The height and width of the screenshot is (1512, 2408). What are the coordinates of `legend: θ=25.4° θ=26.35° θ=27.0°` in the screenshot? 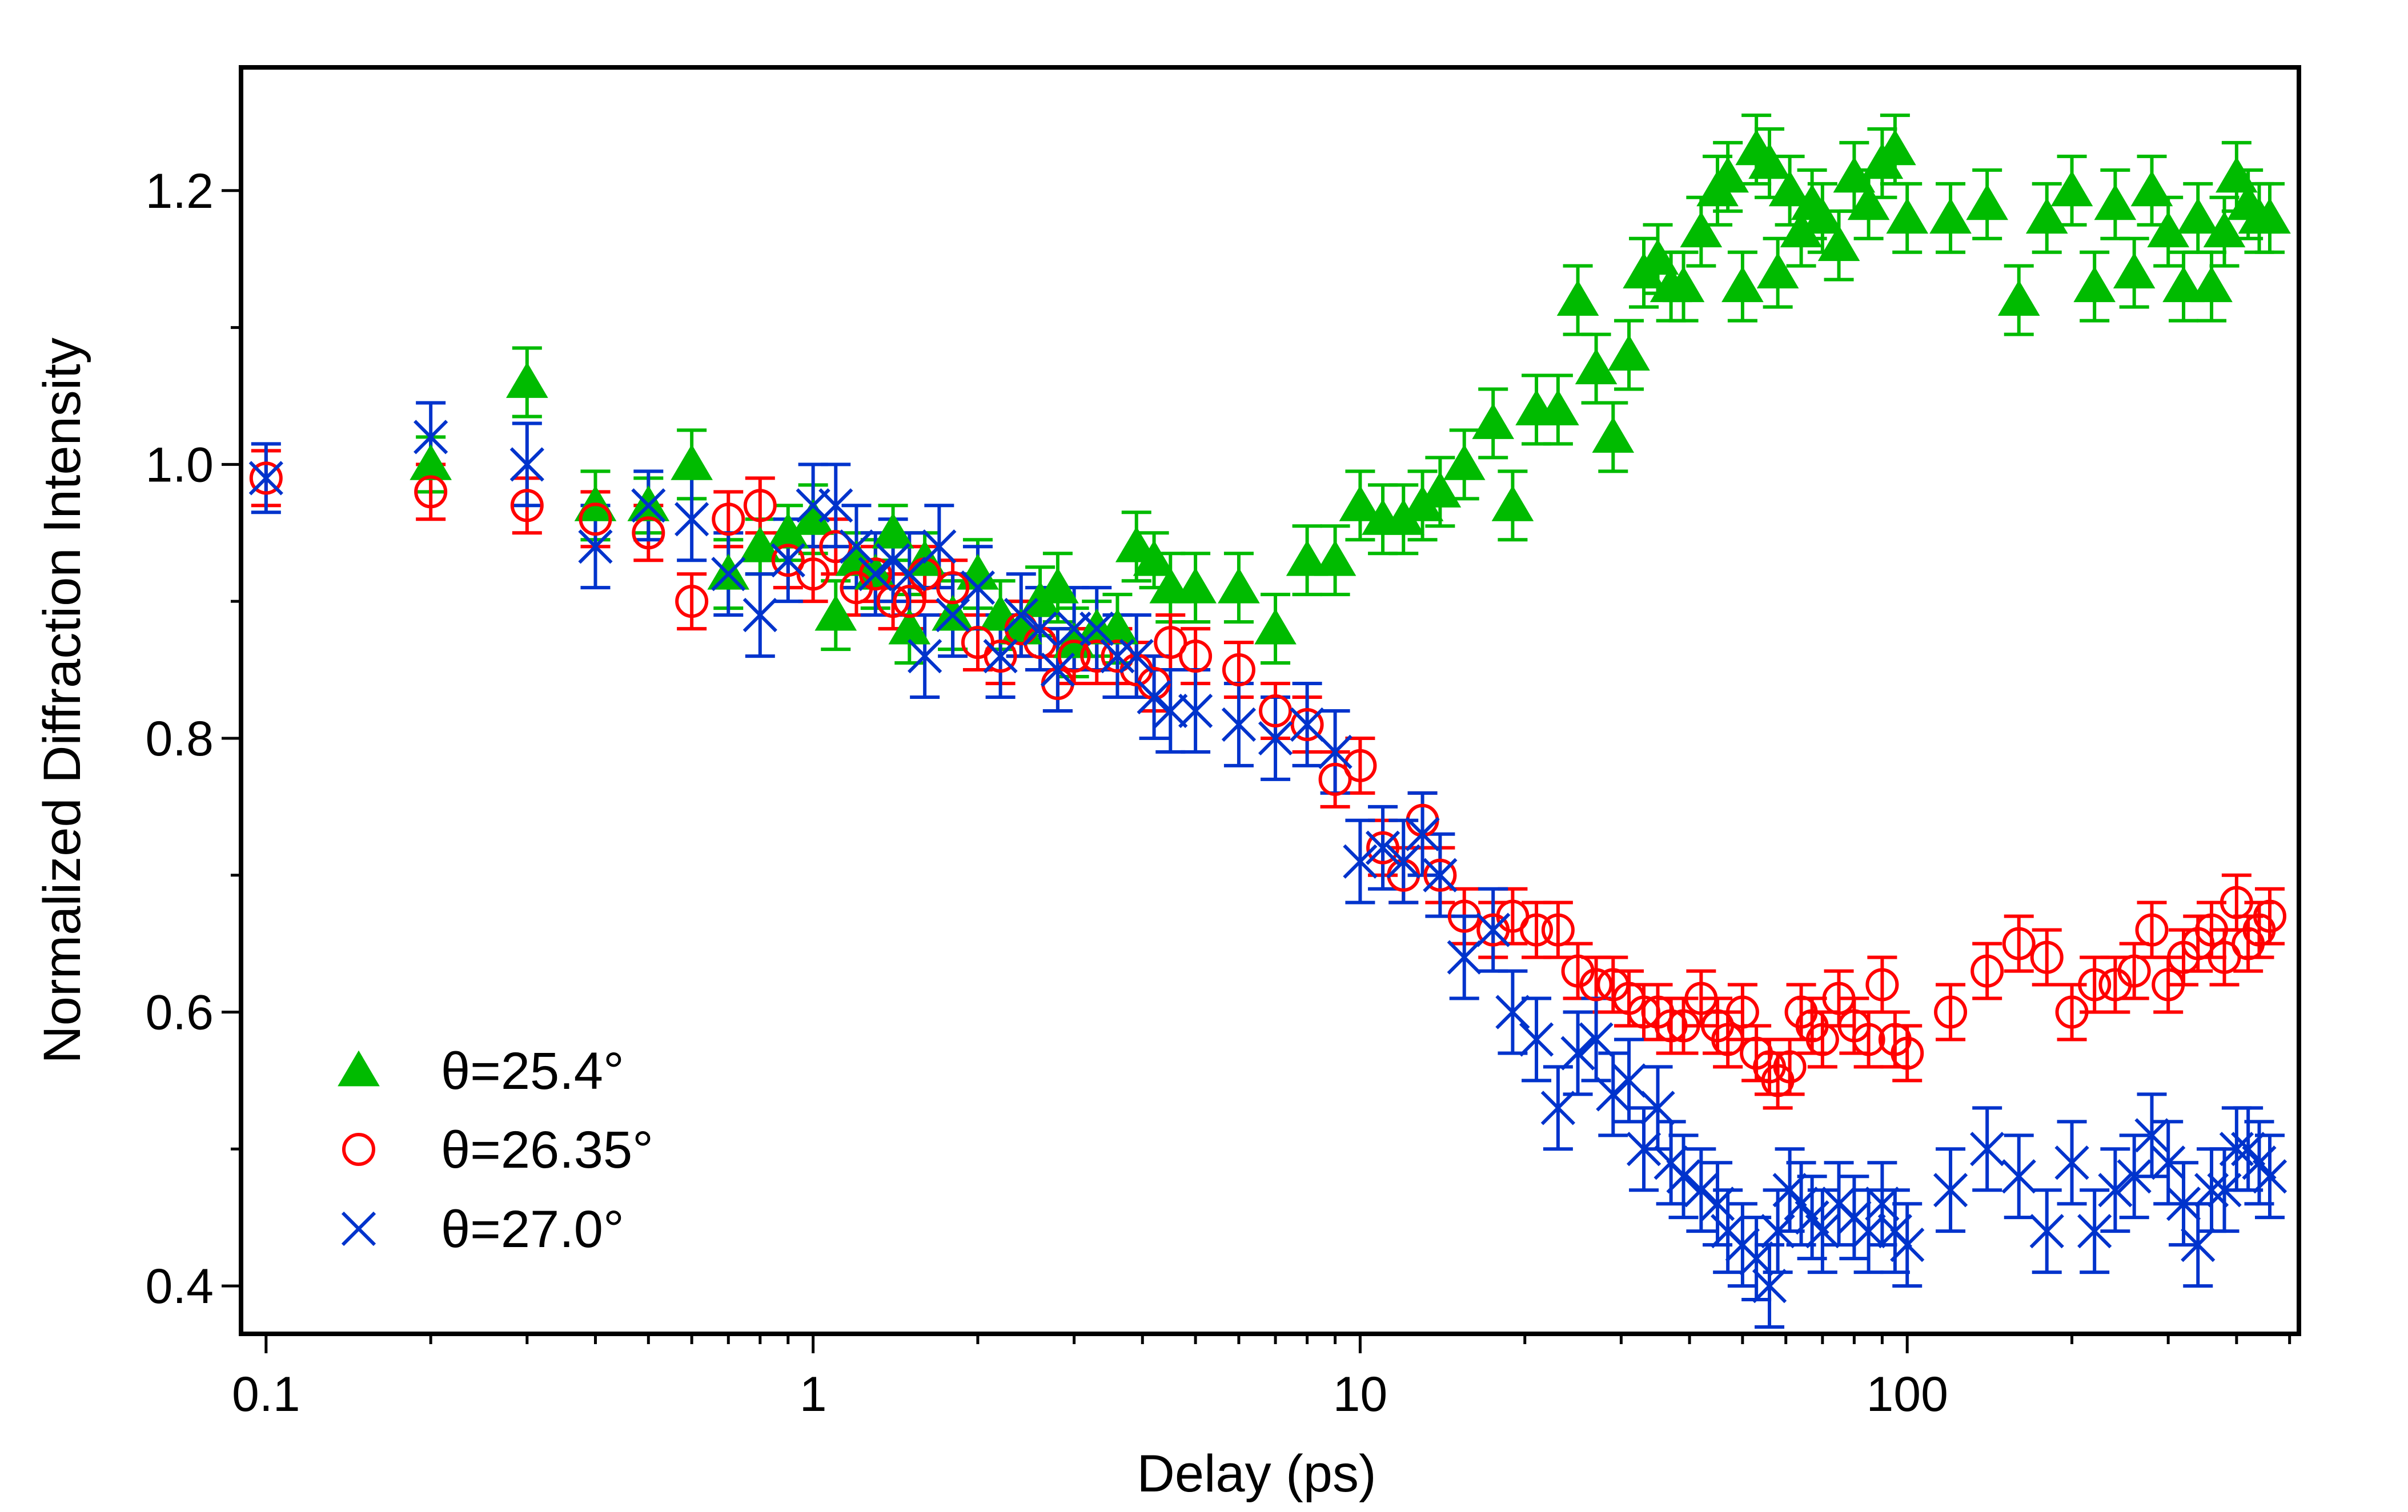 It's located at (495, 1150).